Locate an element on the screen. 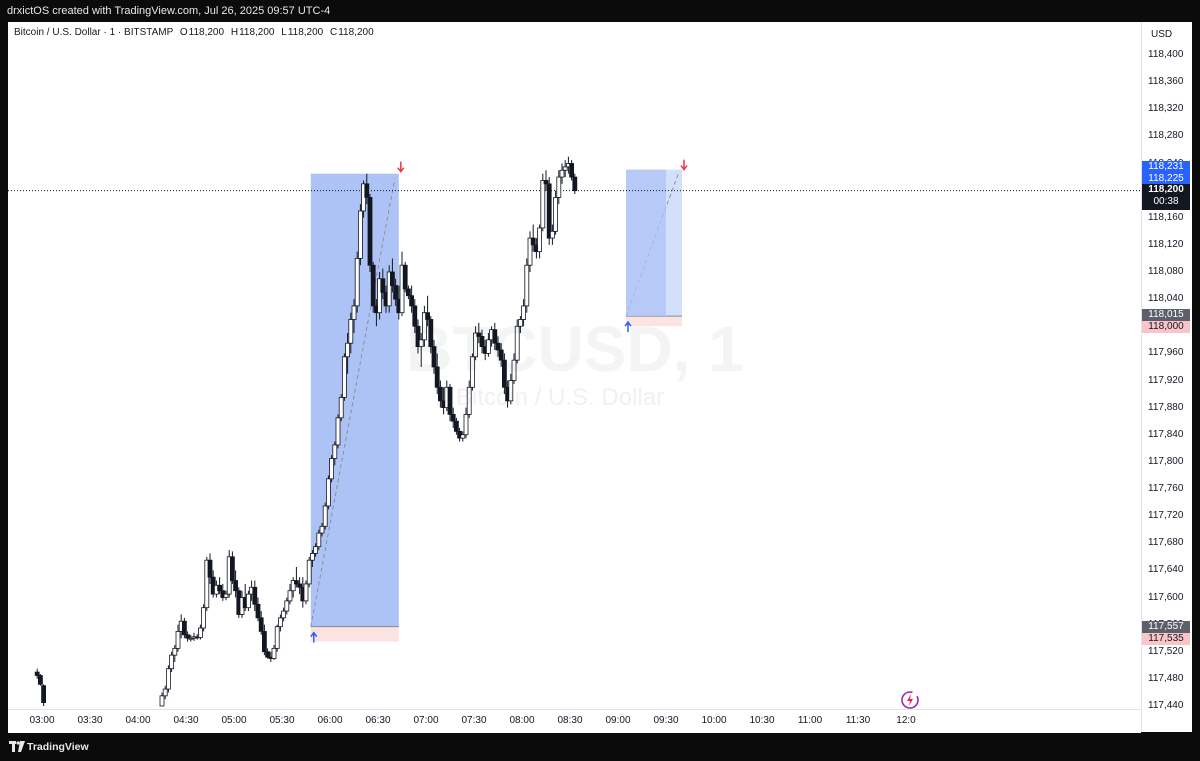 This screenshot has height=761, width=1200. high-label: H is located at coordinates (234, 32).